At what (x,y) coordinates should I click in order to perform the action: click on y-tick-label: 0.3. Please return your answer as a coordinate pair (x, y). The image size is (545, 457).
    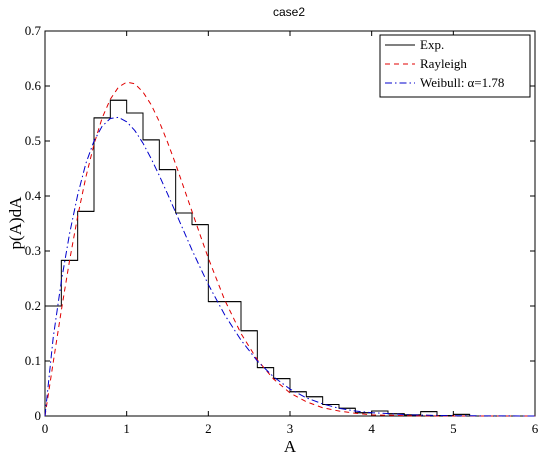
    Looking at the image, I should click on (33, 250).